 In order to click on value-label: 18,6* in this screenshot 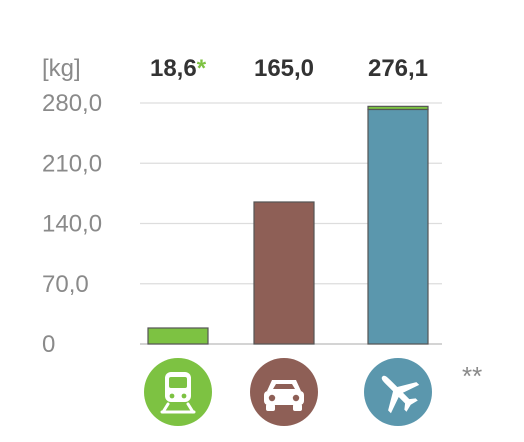, I will do `click(178, 68)`.